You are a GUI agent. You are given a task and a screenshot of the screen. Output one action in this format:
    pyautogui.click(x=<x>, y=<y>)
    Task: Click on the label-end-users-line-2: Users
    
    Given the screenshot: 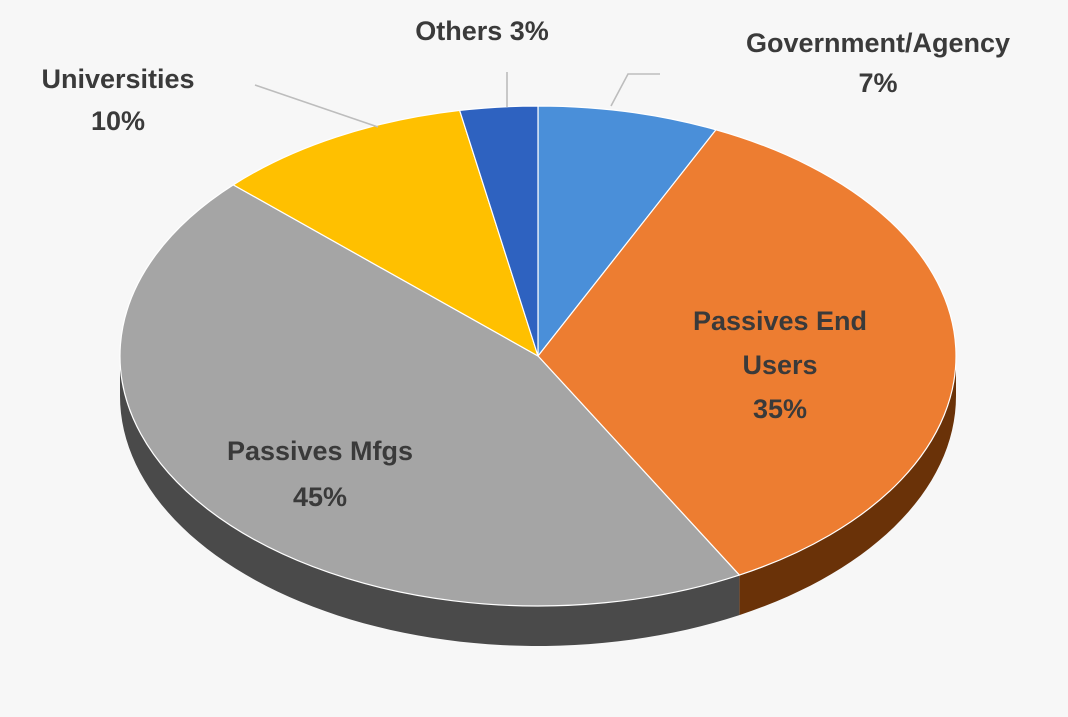 What is the action you would take?
    pyautogui.click(x=779, y=365)
    